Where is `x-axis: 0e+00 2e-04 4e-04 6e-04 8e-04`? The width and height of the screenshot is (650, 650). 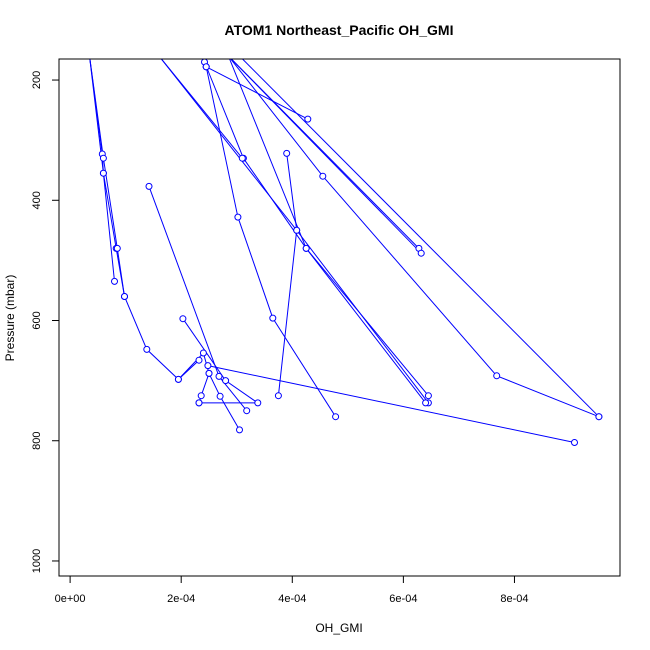
x-axis: 0e+00 2e-04 4e-04 6e-04 8e-04 is located at coordinates (292, 590).